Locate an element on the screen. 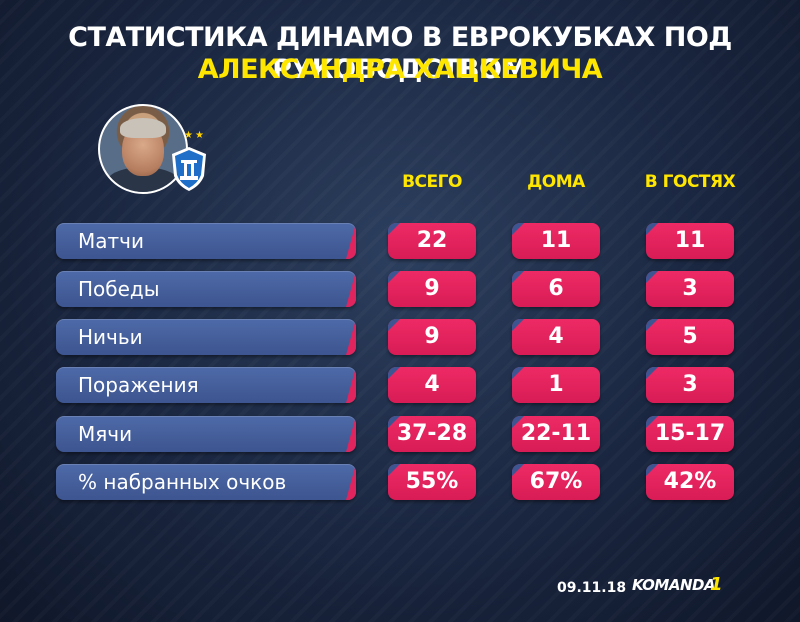  stat-cell: 37-28 is located at coordinates (432, 434).